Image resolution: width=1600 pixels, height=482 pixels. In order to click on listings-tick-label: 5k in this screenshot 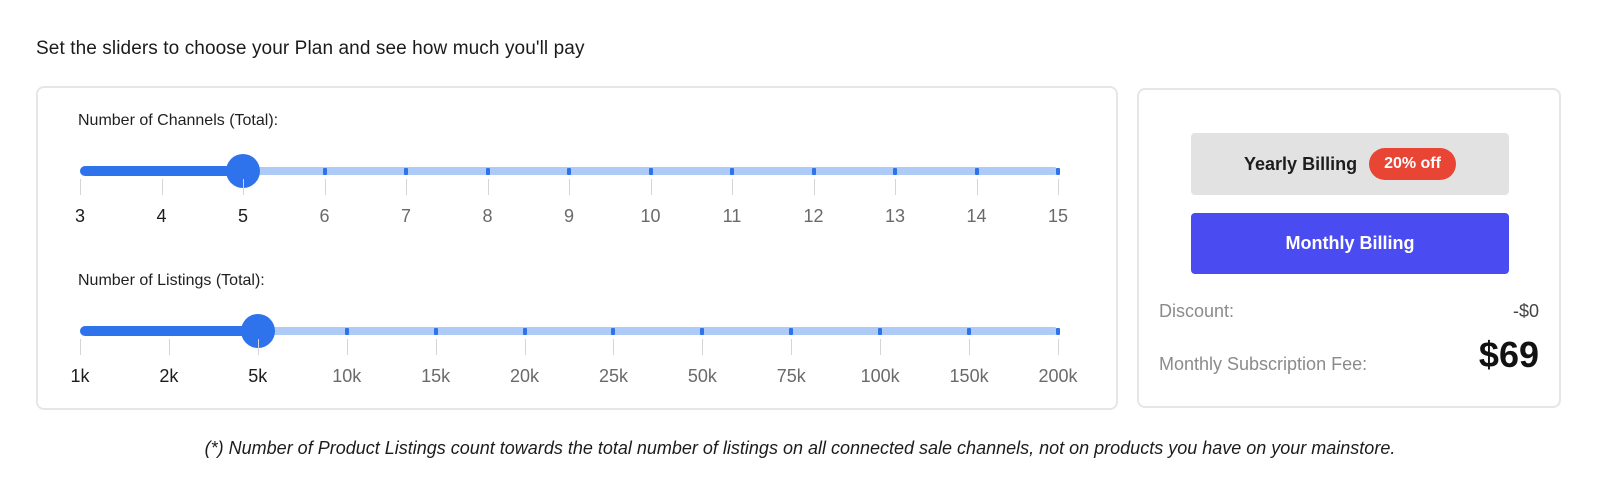, I will do `click(258, 376)`.